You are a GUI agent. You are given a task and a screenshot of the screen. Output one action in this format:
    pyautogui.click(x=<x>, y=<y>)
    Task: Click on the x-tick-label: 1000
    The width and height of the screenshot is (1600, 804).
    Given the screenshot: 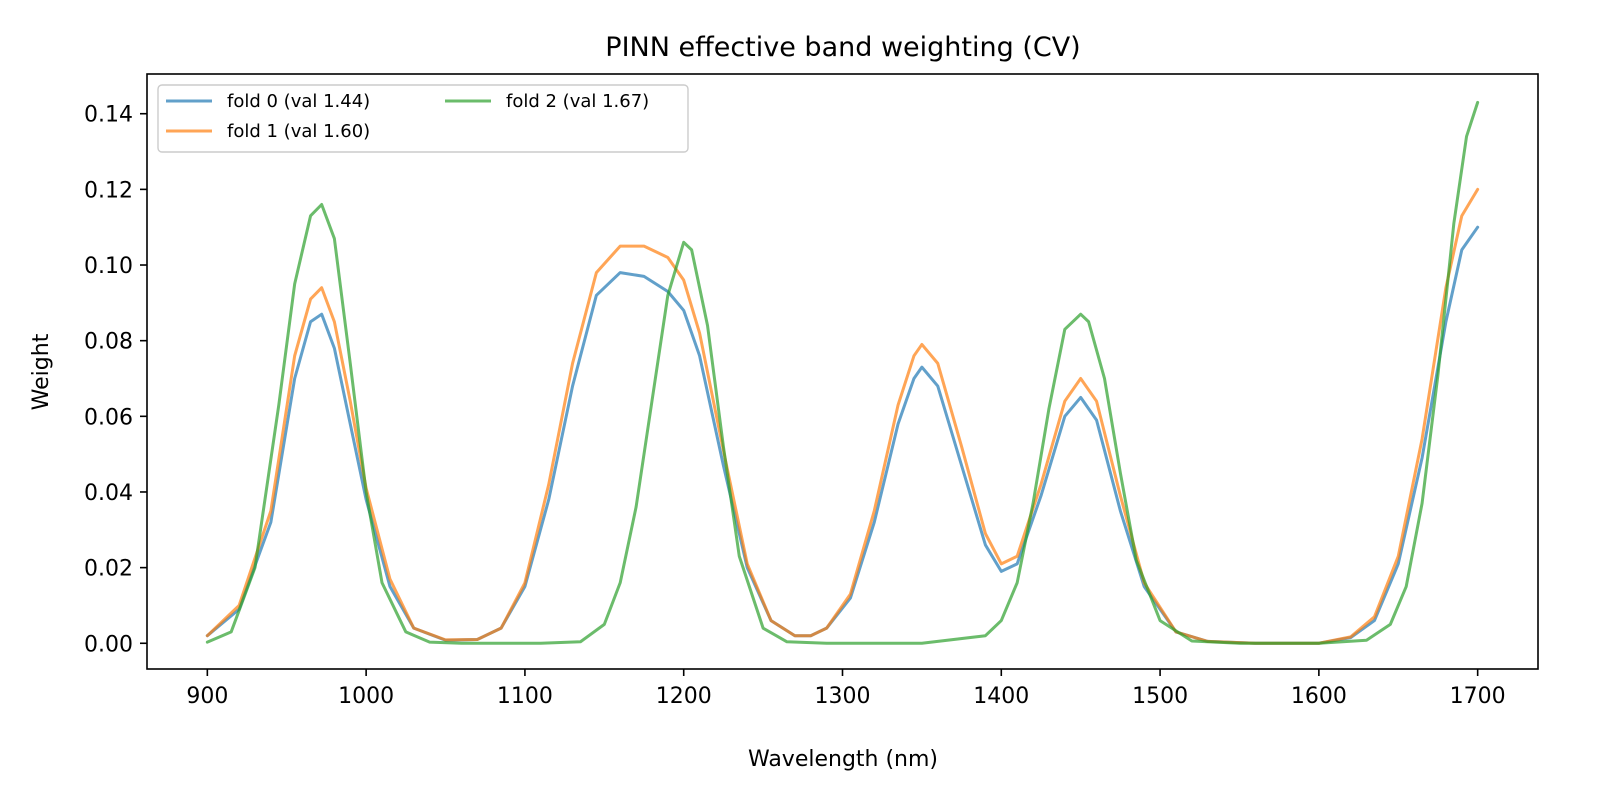 What is the action you would take?
    pyautogui.click(x=366, y=696)
    